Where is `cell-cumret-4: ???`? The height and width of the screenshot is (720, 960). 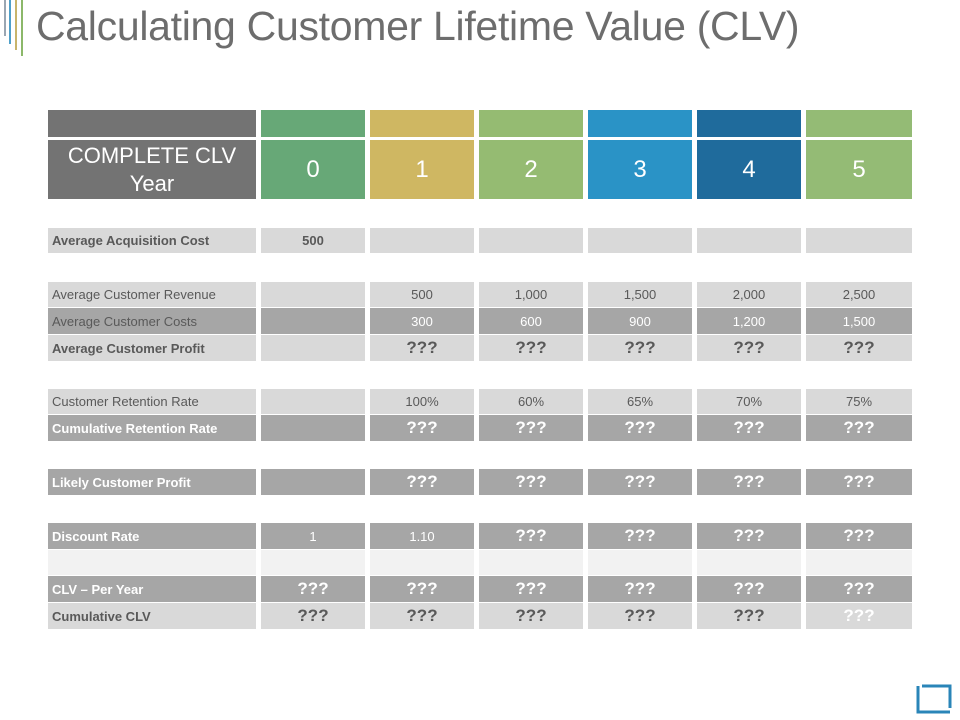
cell-cumret-4: ??? is located at coordinates (749, 428).